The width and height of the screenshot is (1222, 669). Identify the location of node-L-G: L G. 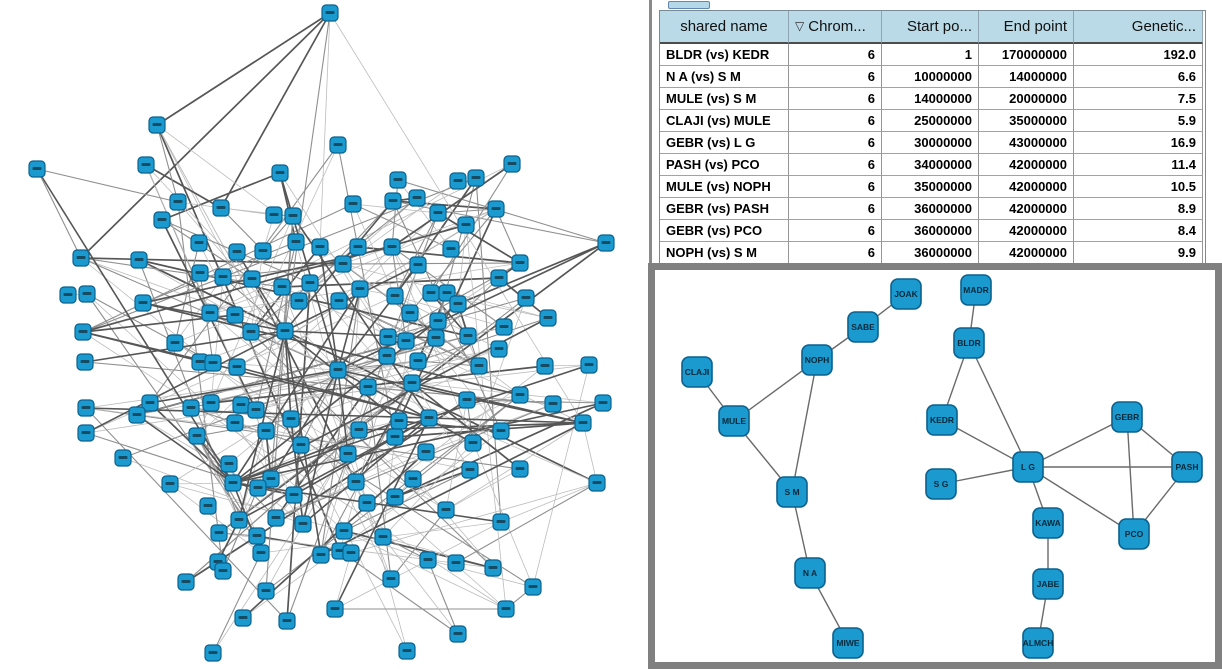
(1028, 467).